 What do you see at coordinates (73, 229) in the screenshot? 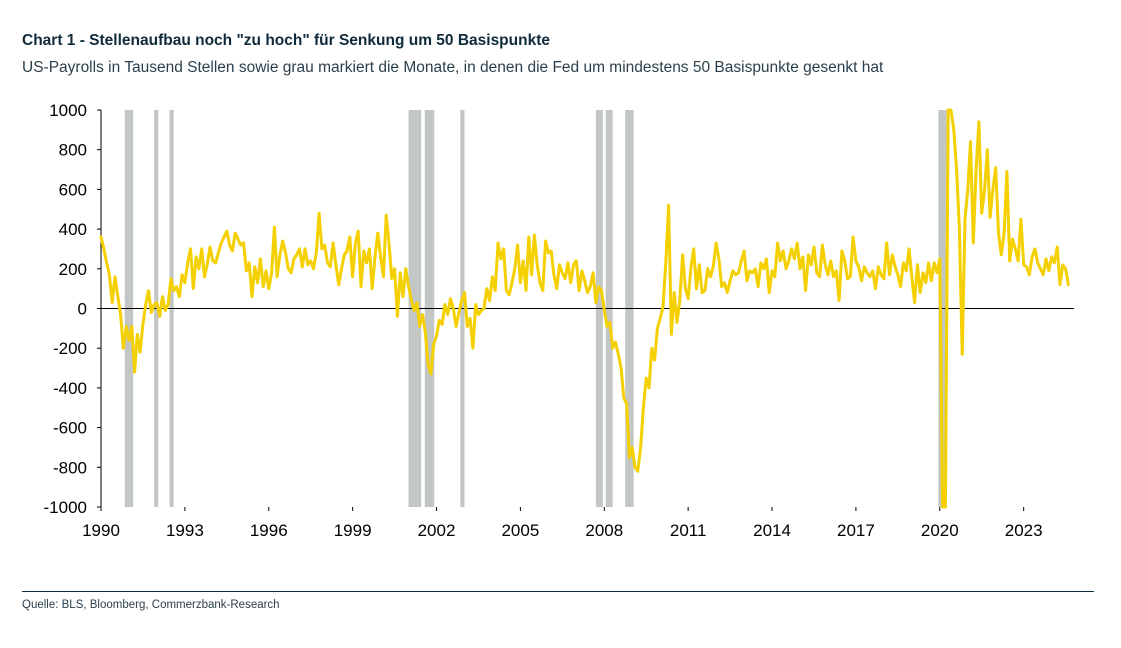
I see `y-tick-label: 400` at bounding box center [73, 229].